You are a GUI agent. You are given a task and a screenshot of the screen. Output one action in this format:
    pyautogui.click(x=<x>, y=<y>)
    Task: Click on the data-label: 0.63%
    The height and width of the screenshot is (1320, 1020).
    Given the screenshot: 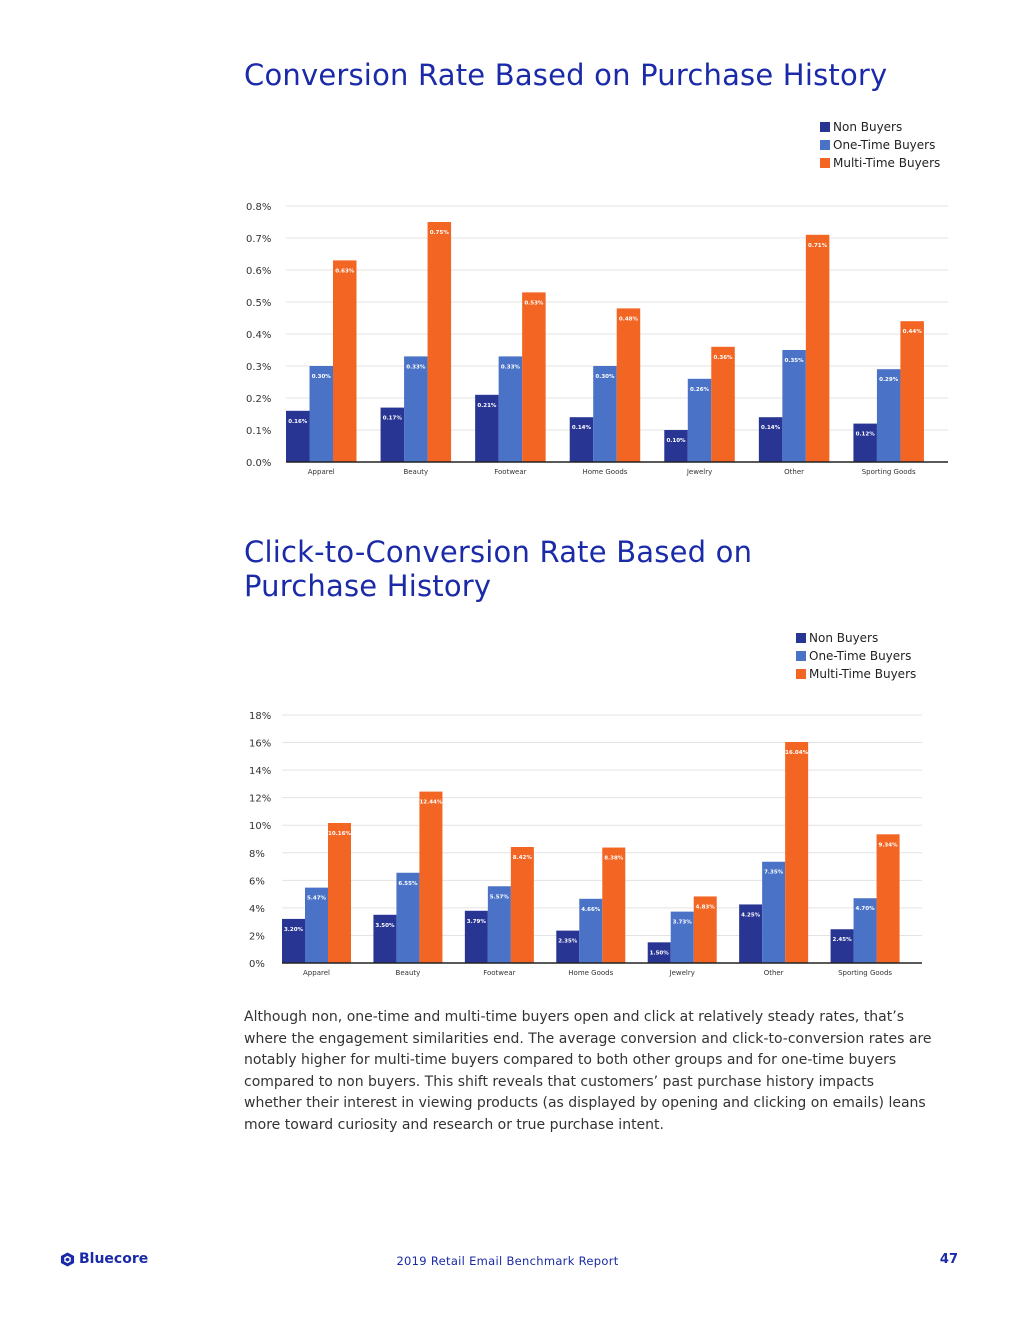 What is the action you would take?
    pyautogui.click(x=345, y=271)
    